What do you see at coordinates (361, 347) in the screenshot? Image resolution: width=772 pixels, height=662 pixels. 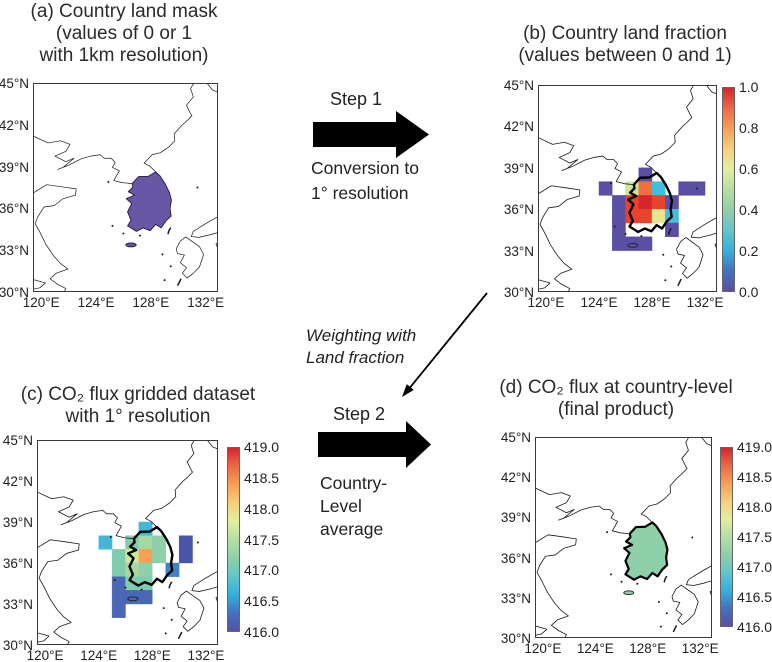 I see `weighting-note: Weighting with Land fraction` at bounding box center [361, 347].